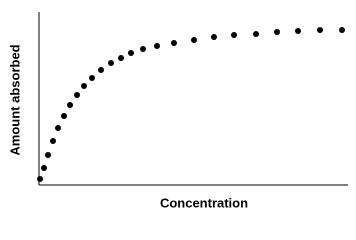 The height and width of the screenshot is (240, 356). What do you see at coordinates (14, 99) in the screenshot?
I see `y-axis-label: Amount absorbed` at bounding box center [14, 99].